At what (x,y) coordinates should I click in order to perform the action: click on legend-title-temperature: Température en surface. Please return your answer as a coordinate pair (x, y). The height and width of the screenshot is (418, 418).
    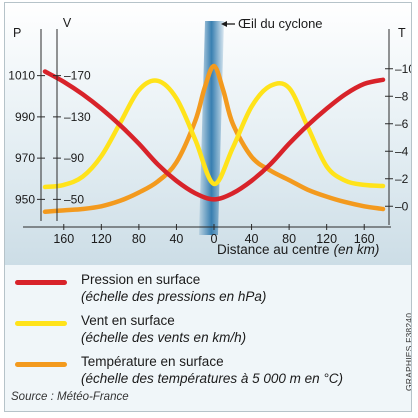
    Looking at the image, I should click on (152, 361).